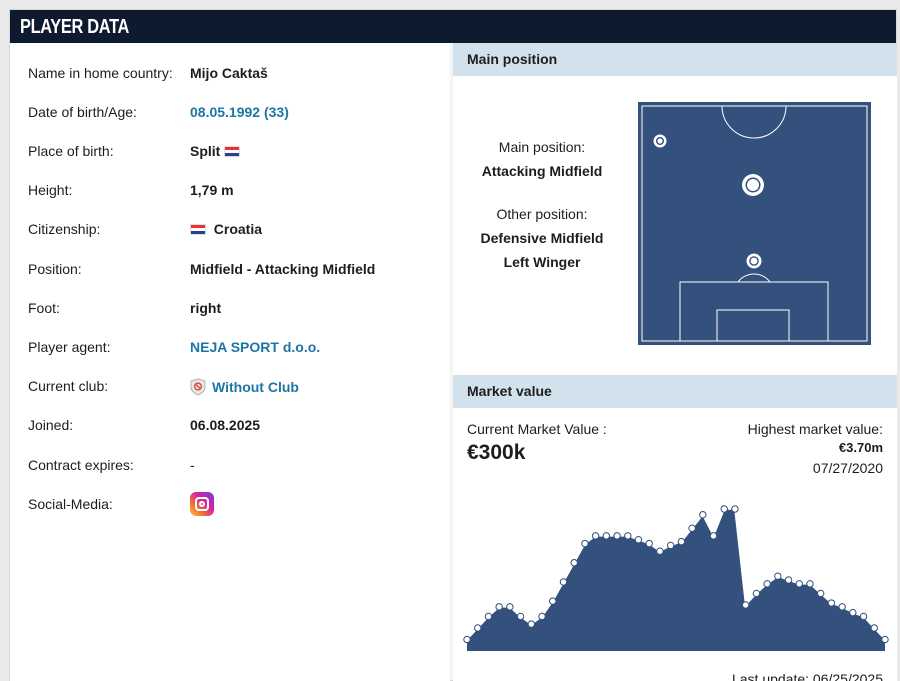  I want to click on agent-link: NEJA SPORT d.o.o., so click(255, 347).